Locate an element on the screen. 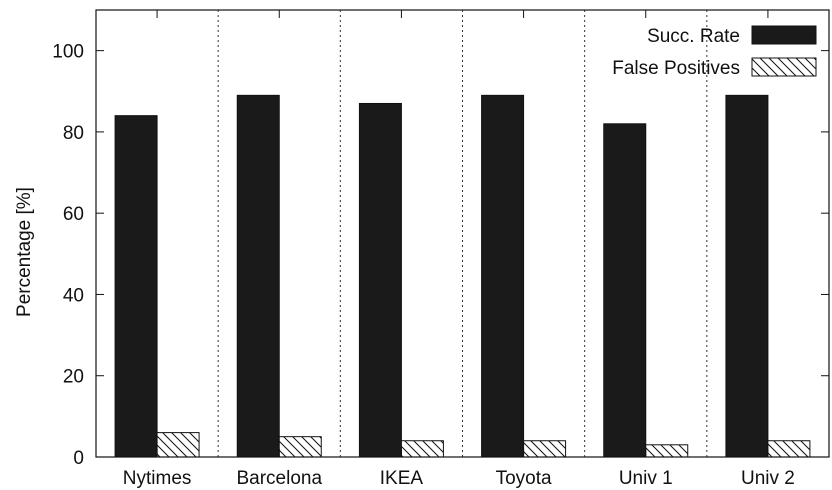 The width and height of the screenshot is (832, 490). x-tick-label: Toyota is located at coordinates (524, 478).